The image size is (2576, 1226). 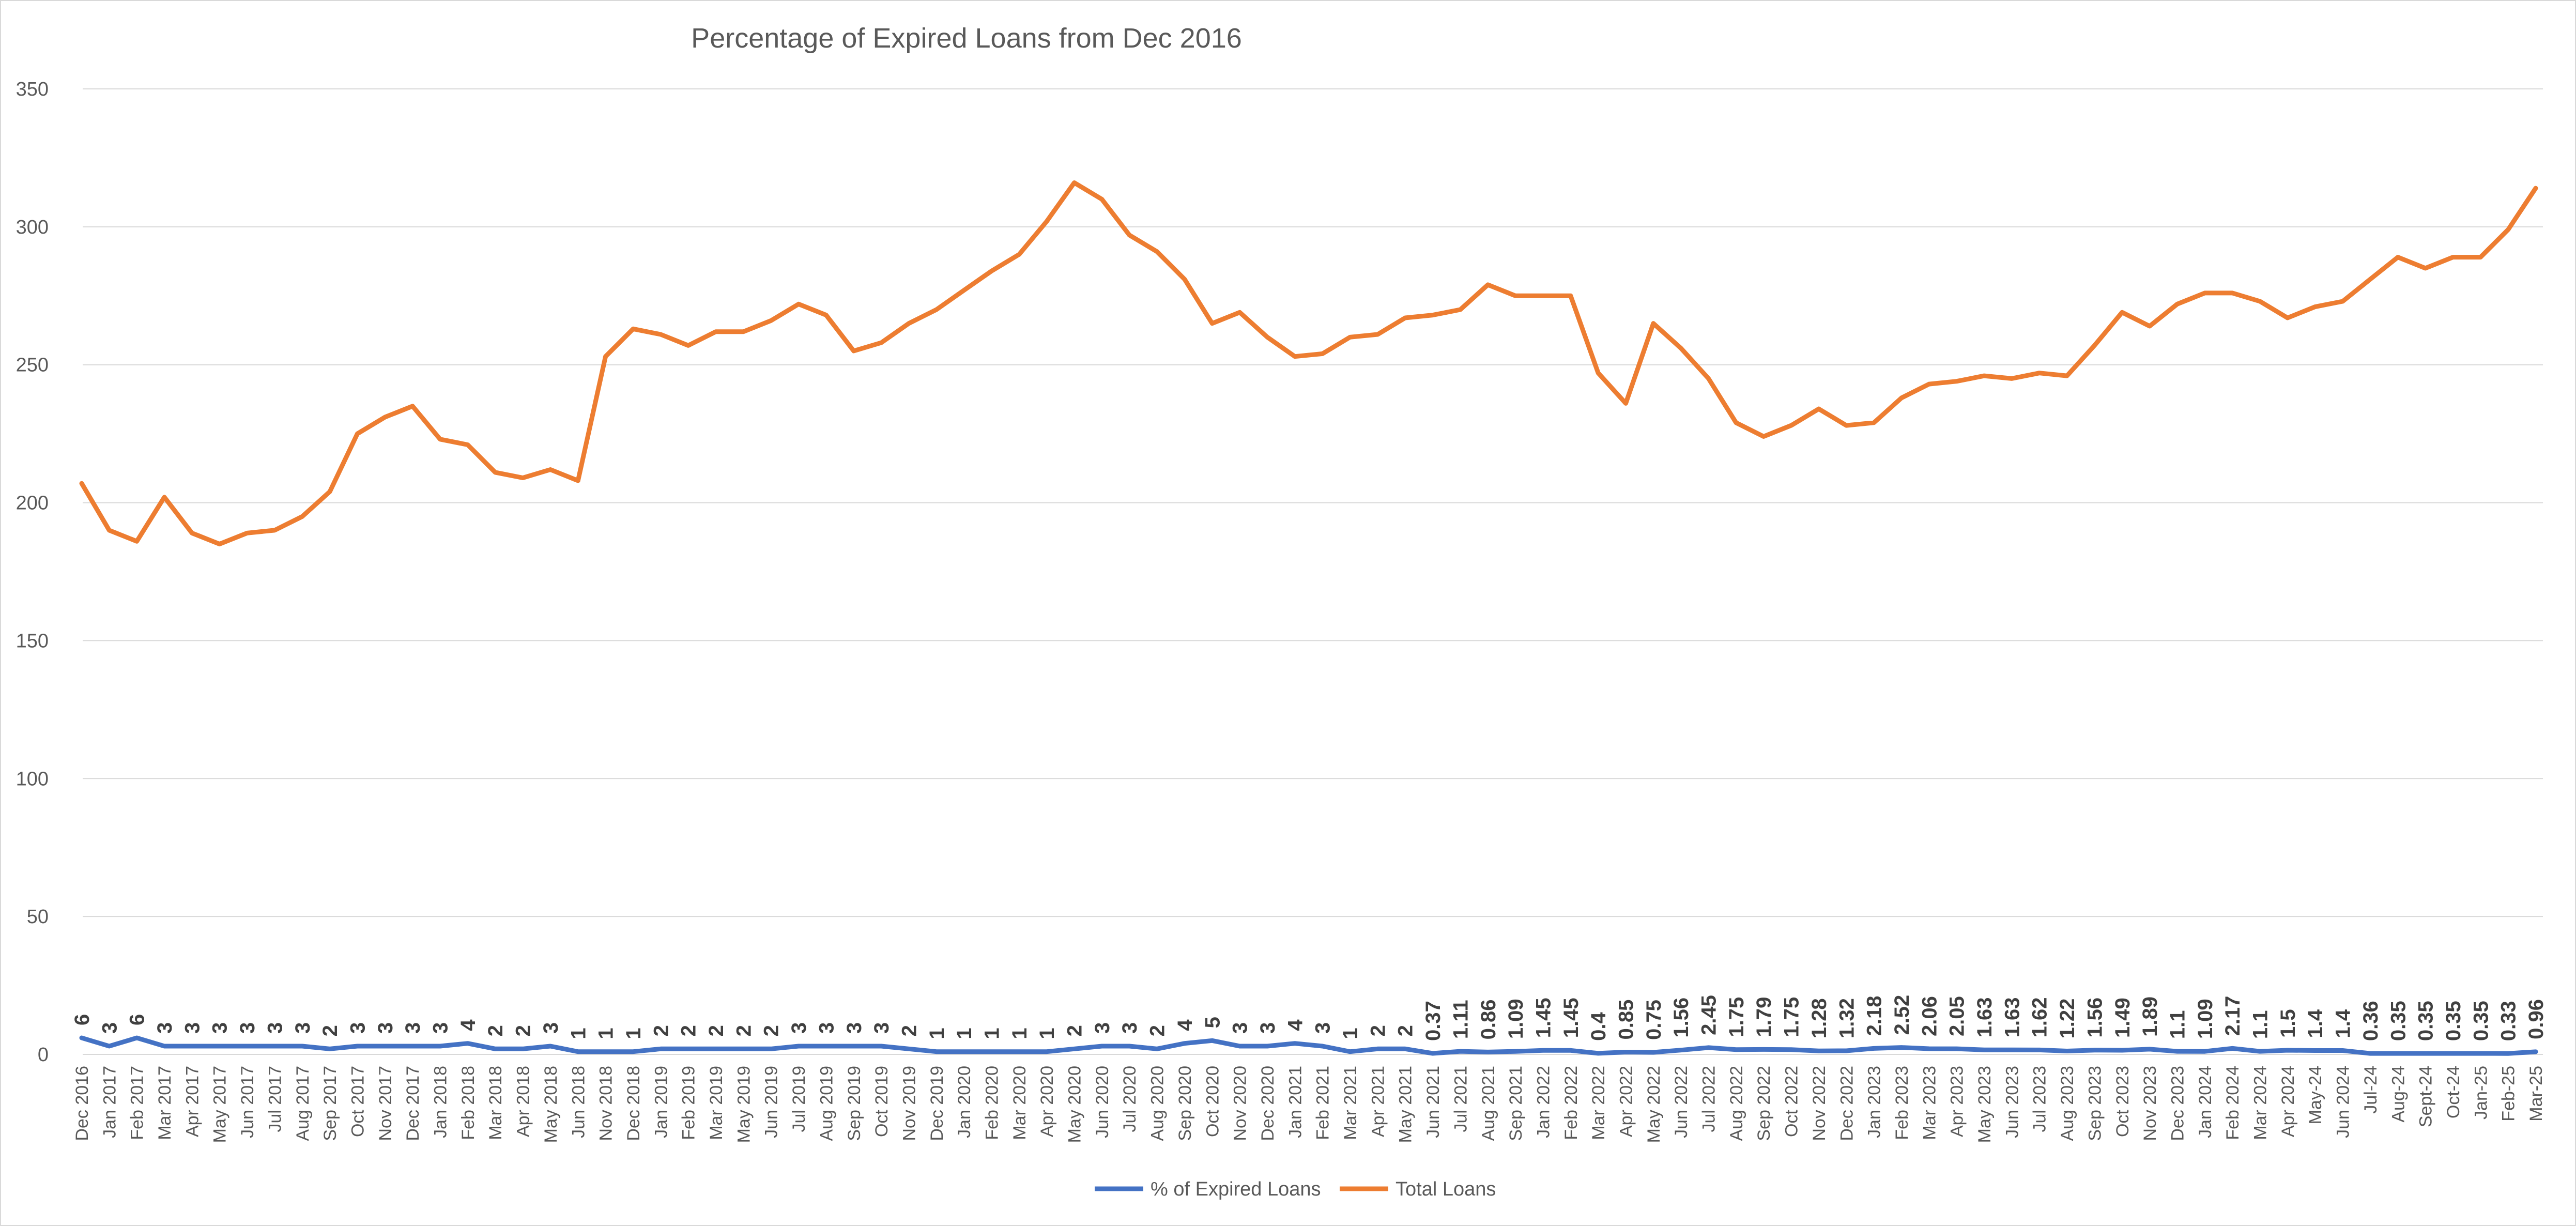 What do you see at coordinates (992, 1103) in the screenshot?
I see `x-tick-label: Feb 2020` at bounding box center [992, 1103].